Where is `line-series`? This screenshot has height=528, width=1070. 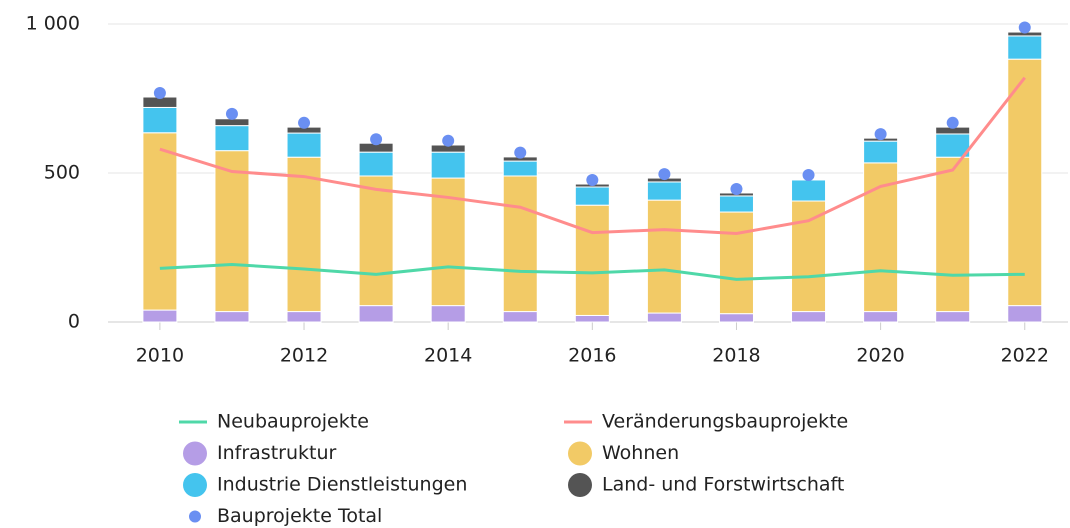
line-series is located at coordinates (592, 271).